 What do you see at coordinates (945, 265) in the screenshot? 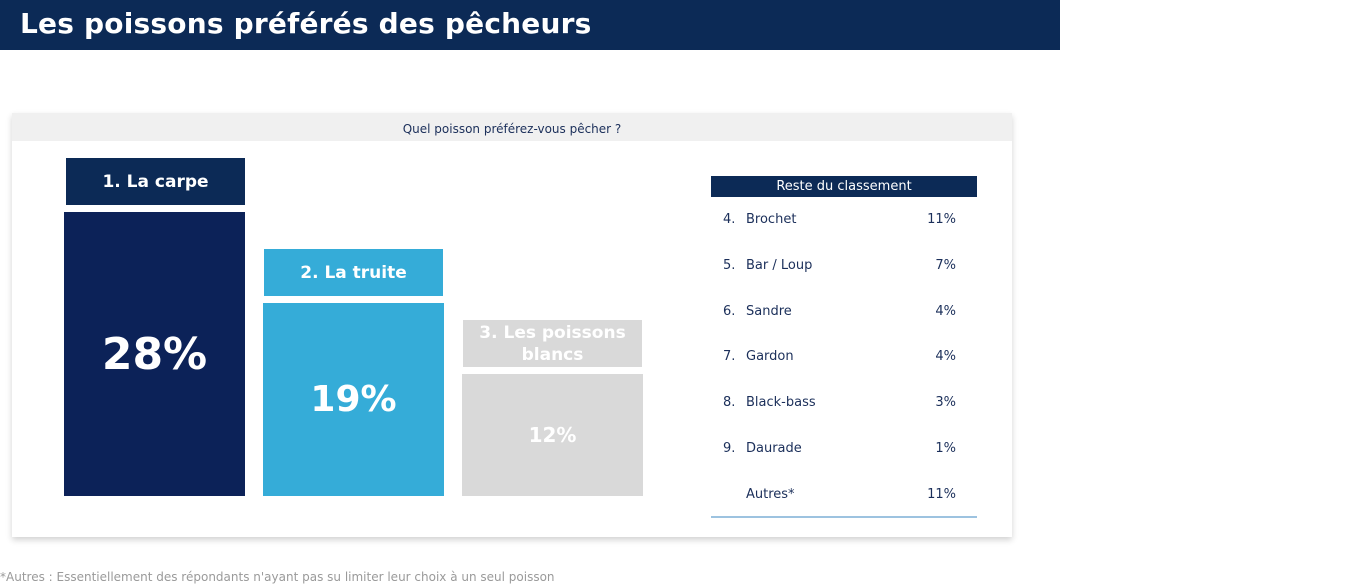
I see `ranking-value: 7%` at bounding box center [945, 265].